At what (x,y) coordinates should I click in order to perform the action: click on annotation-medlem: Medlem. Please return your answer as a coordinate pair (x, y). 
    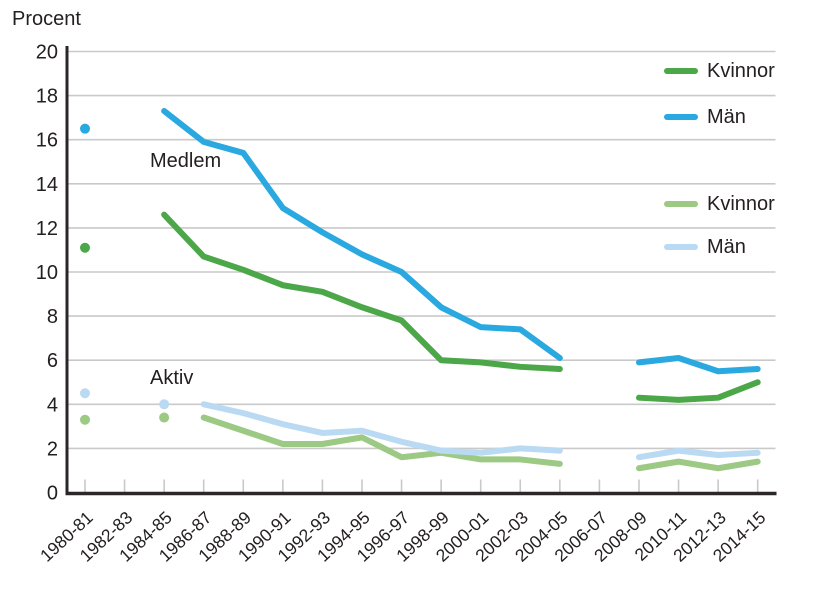
    Looking at the image, I should click on (186, 161).